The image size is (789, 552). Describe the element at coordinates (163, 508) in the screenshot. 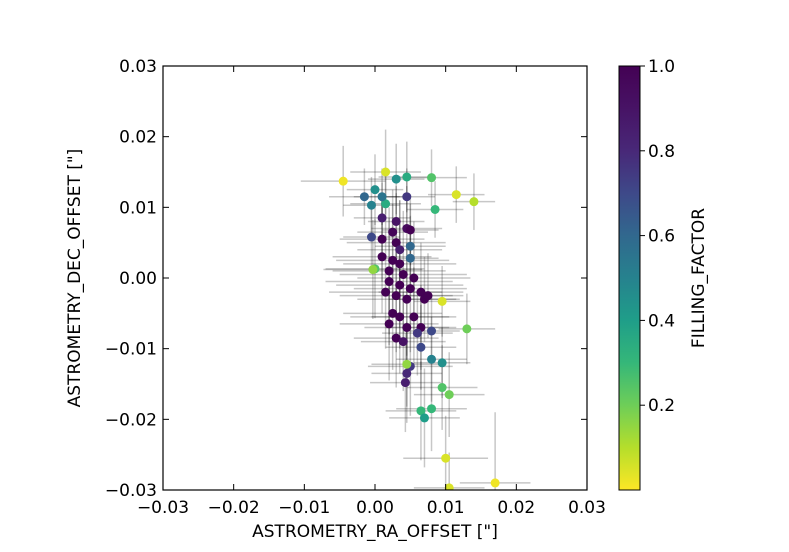

I see `x-tick-label: −0.03` at that location.